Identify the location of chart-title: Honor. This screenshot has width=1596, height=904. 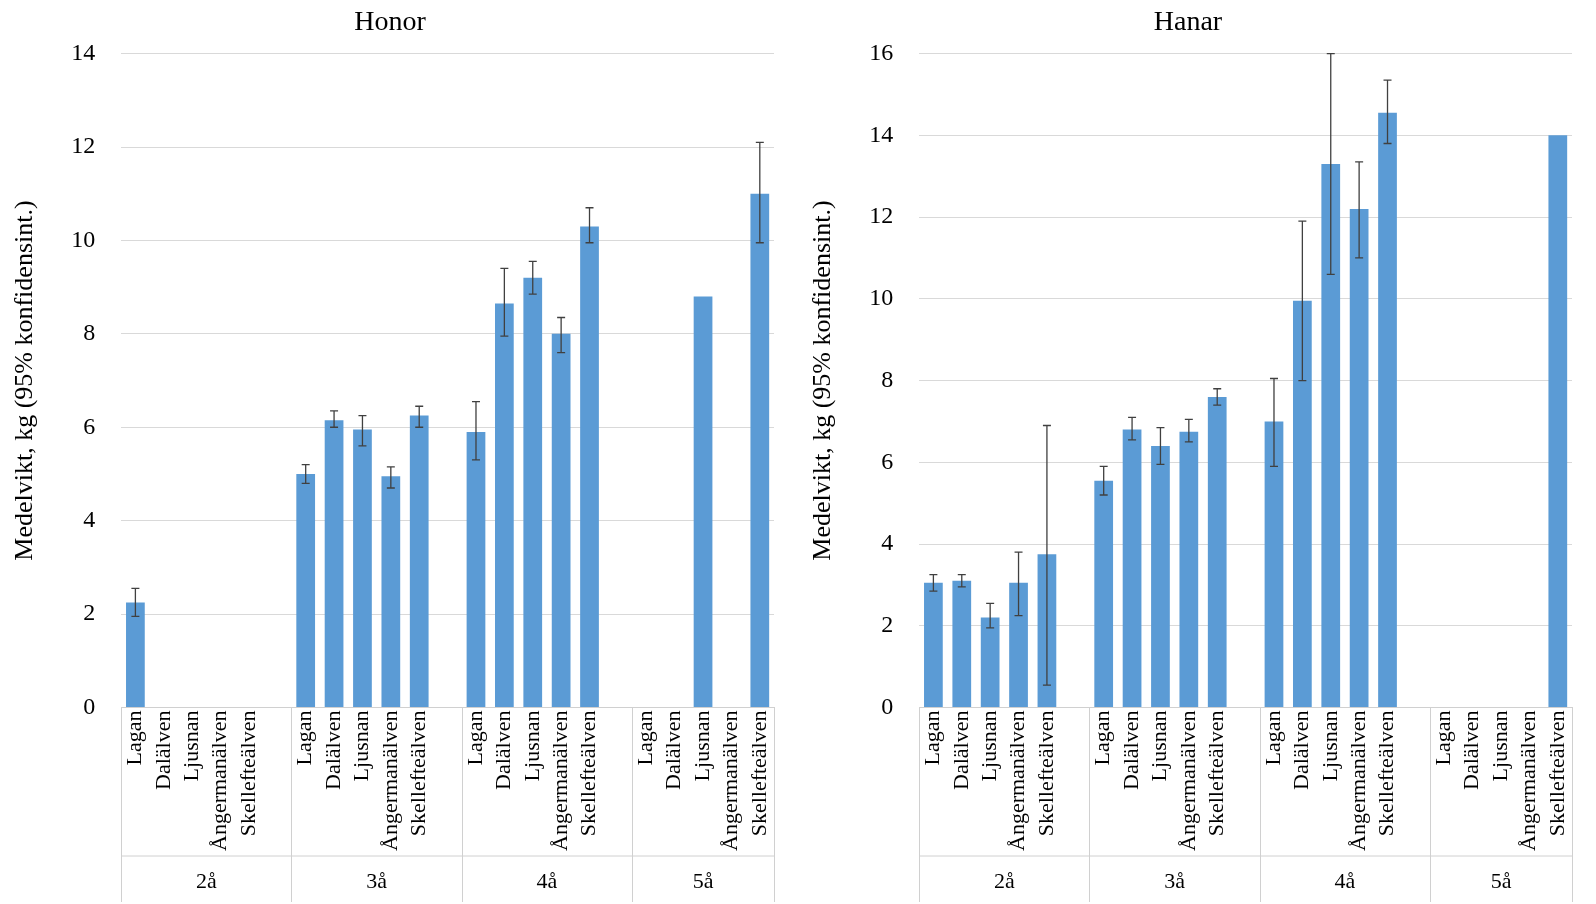
(390, 21).